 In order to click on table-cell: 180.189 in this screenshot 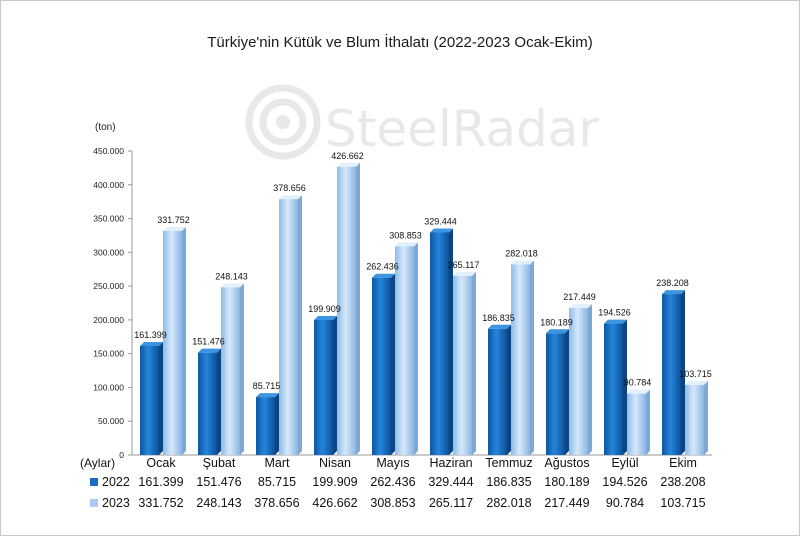, I will do `click(566, 482)`.